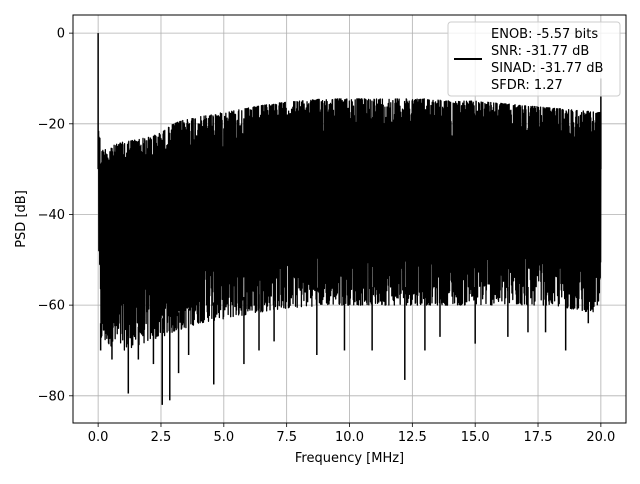  I want to click on y-tick-label: 0, so click(61, 34).